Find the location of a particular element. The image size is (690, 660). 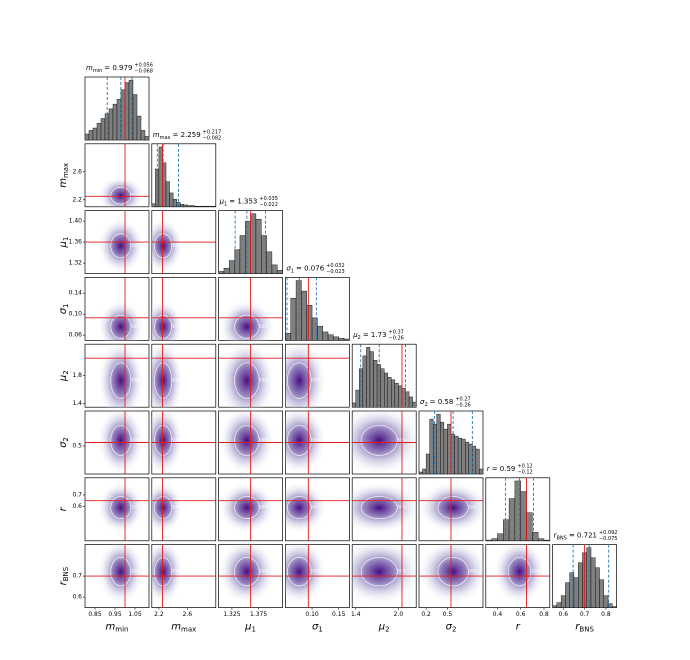

x-tick-label: 0.10 is located at coordinates (312, 614).